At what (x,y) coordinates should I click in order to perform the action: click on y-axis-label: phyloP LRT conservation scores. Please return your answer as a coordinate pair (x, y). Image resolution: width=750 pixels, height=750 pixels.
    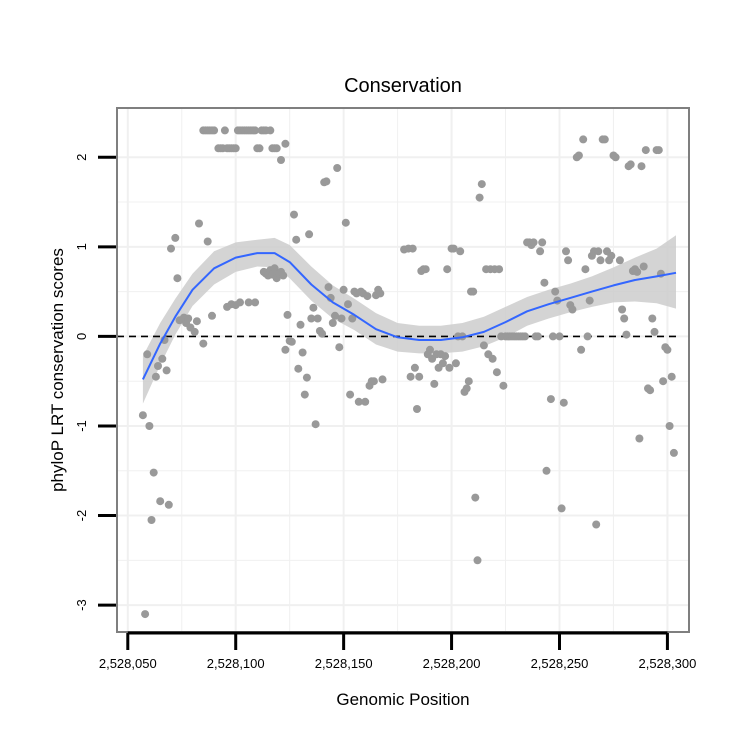
    Looking at the image, I should click on (57, 370).